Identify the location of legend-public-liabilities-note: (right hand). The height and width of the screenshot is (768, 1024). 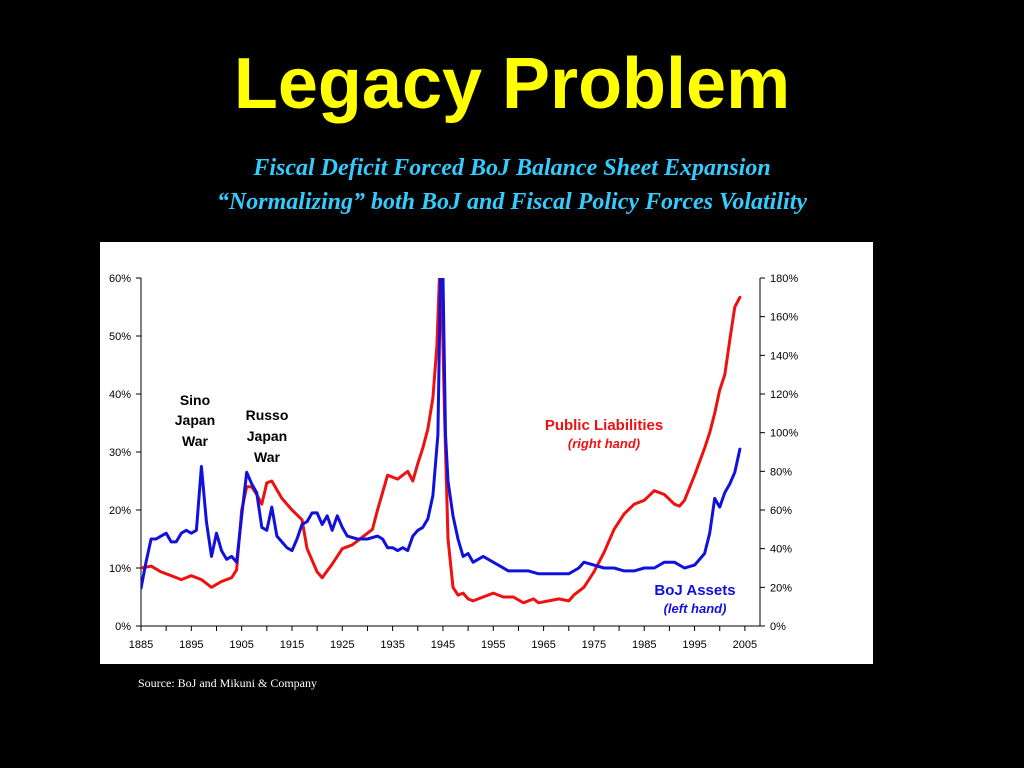
(604, 443).